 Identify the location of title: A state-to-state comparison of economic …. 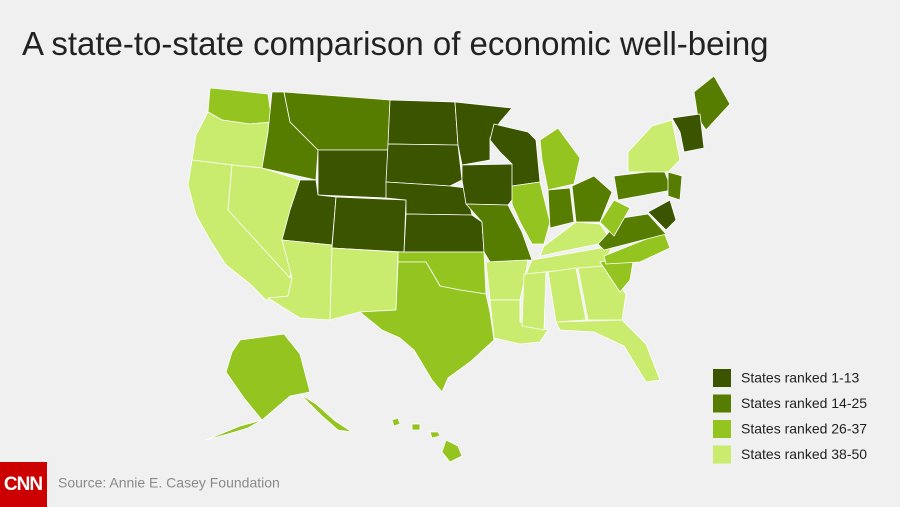
(395, 43).